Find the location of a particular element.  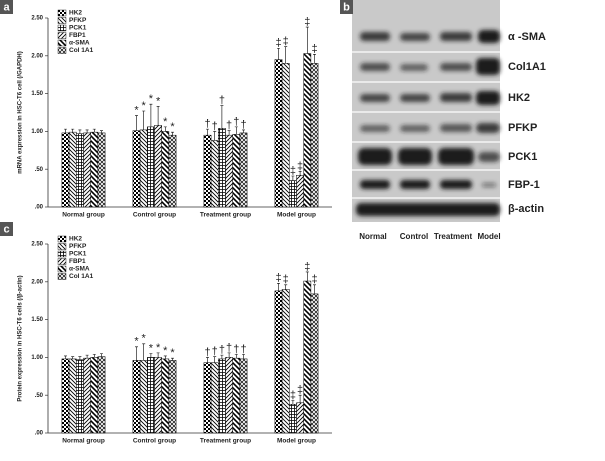

y-tick-label: 2.50 is located at coordinates (37, 19).